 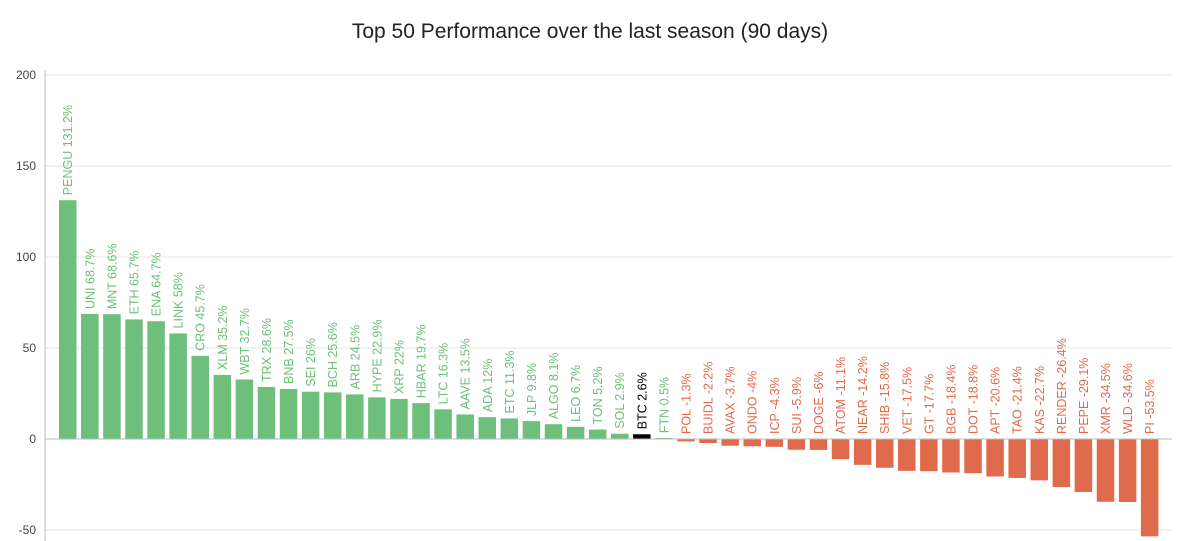 What do you see at coordinates (1149, 488) in the screenshot?
I see `bar-pi` at bounding box center [1149, 488].